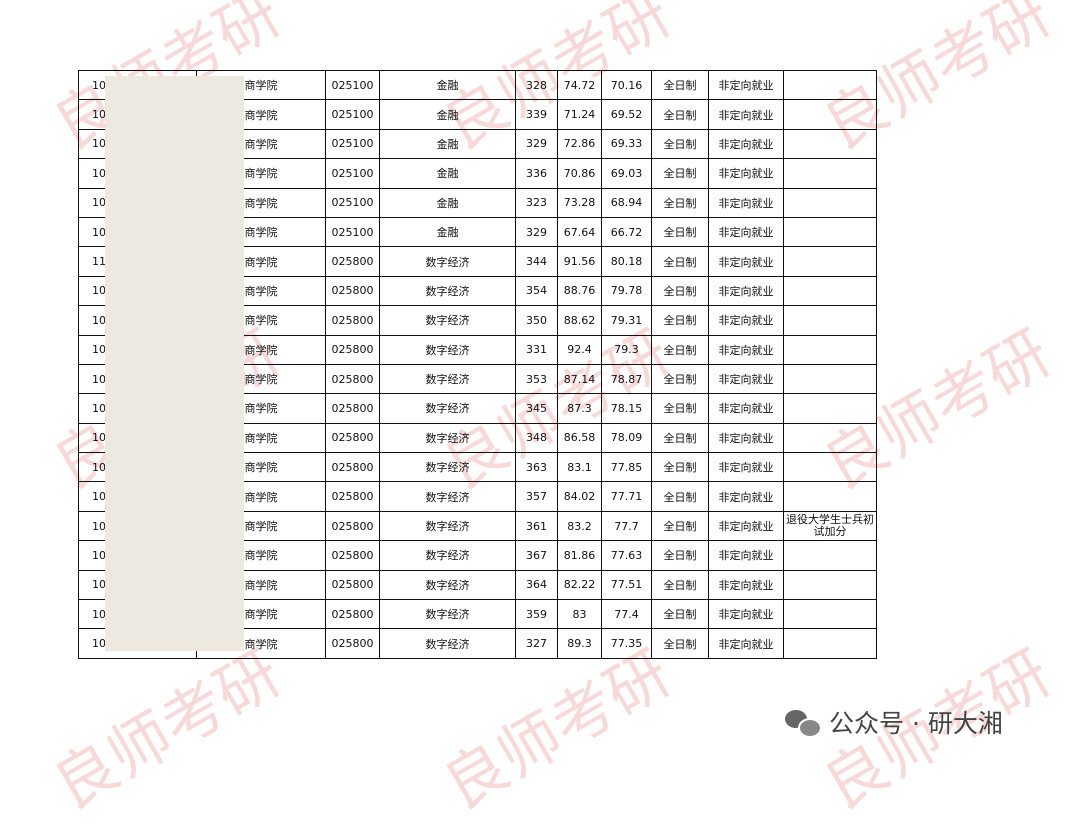  I want to click on table-cell: 79.78, so click(626, 291).